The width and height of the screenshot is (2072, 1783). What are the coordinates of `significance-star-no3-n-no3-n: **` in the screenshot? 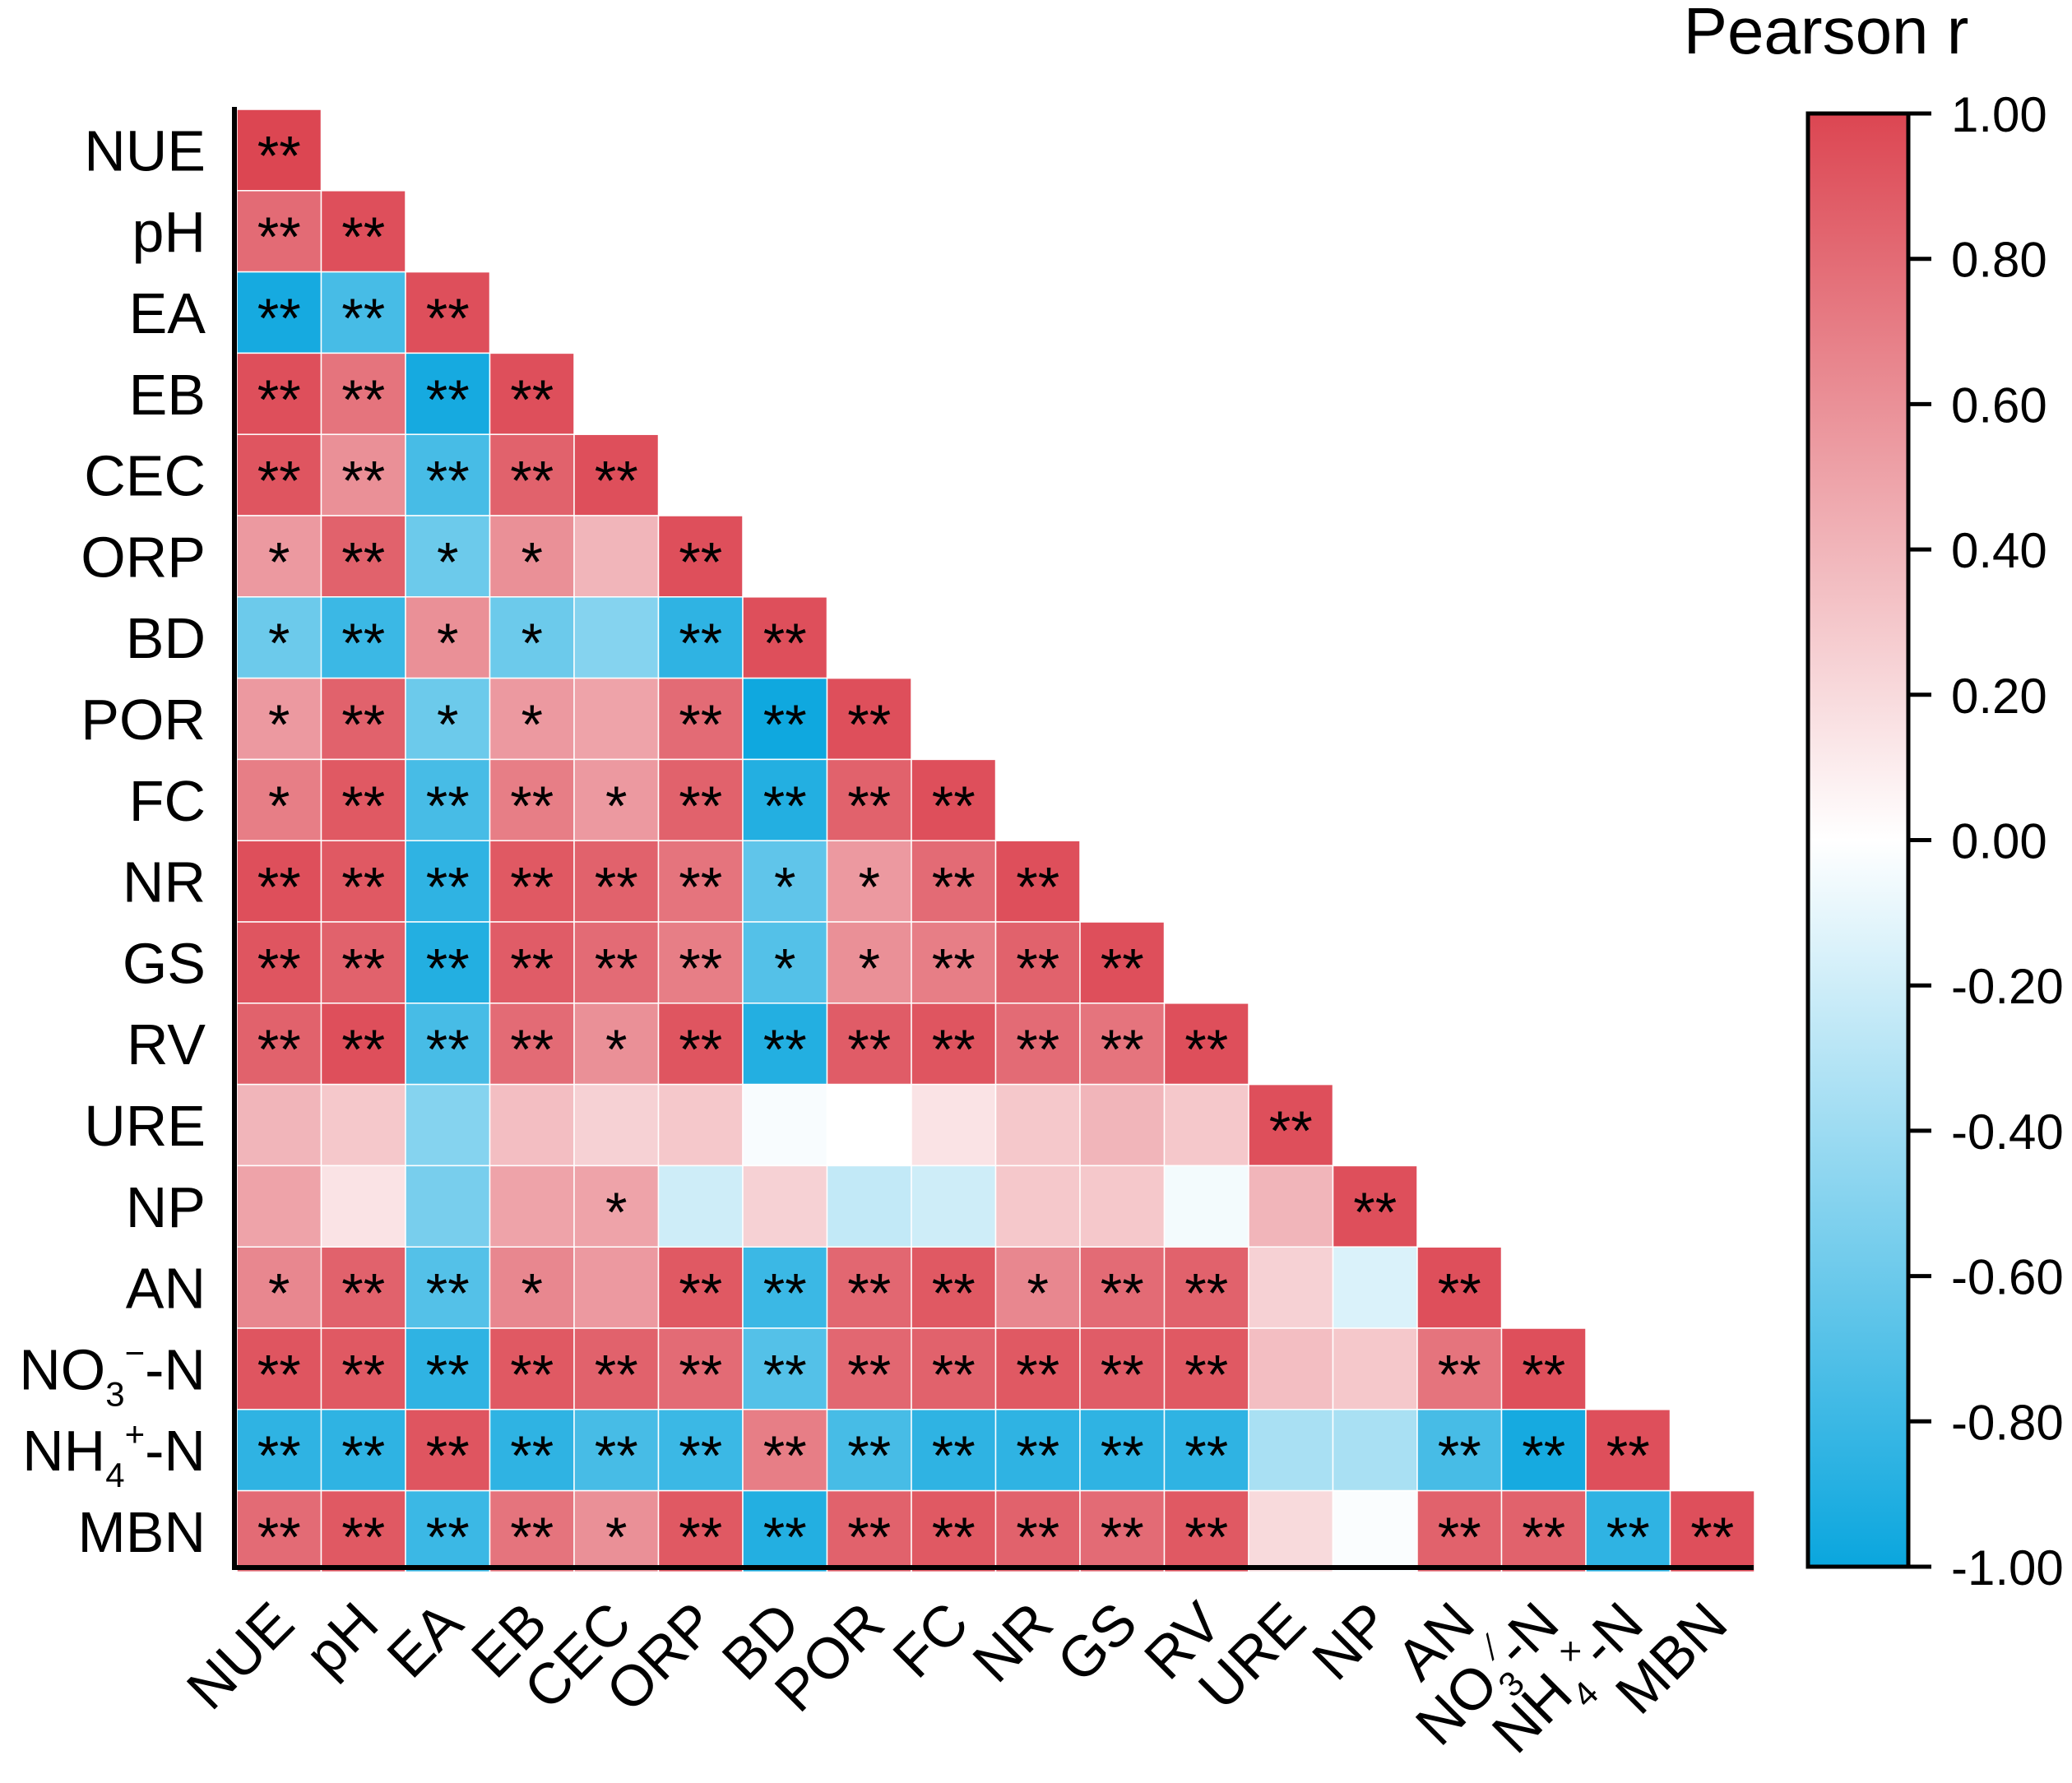 It's located at (1543, 1374).